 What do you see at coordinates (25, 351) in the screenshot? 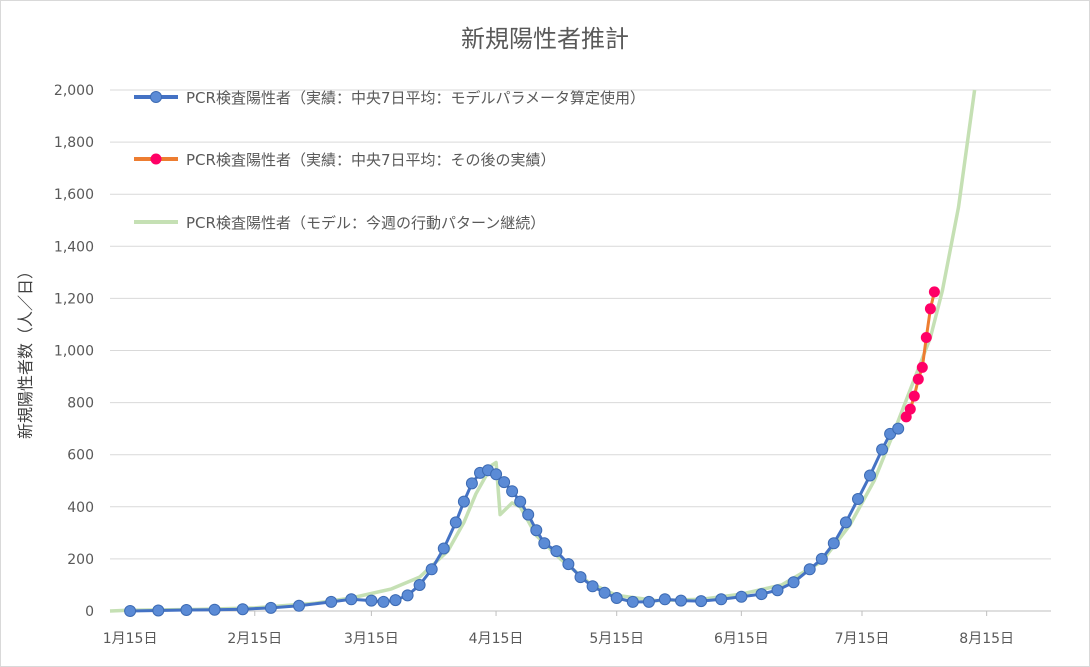
I see `y-axis-label: 新規陽性者数（人／日）` at bounding box center [25, 351].